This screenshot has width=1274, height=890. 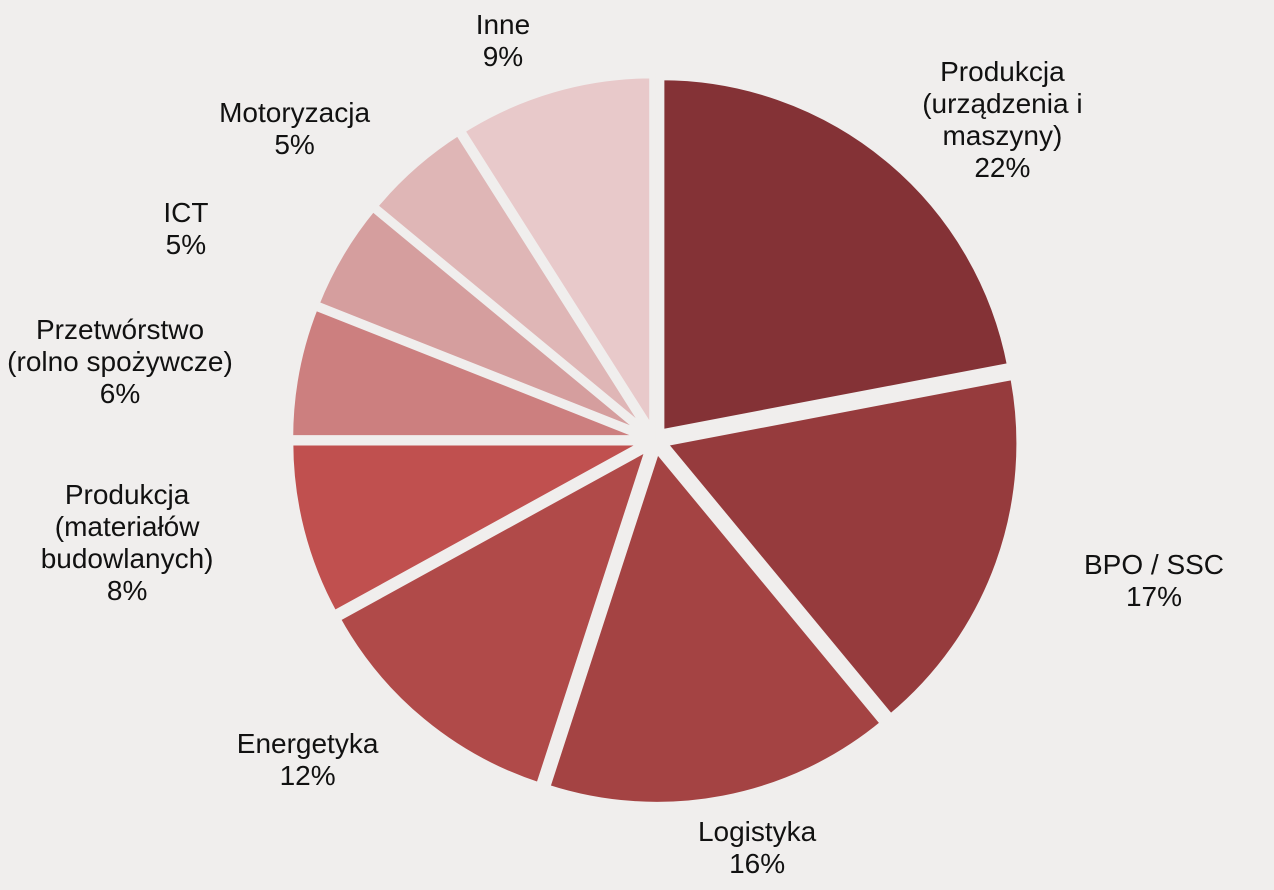 What do you see at coordinates (1002, 168) in the screenshot?
I see `slice-value: 22%` at bounding box center [1002, 168].